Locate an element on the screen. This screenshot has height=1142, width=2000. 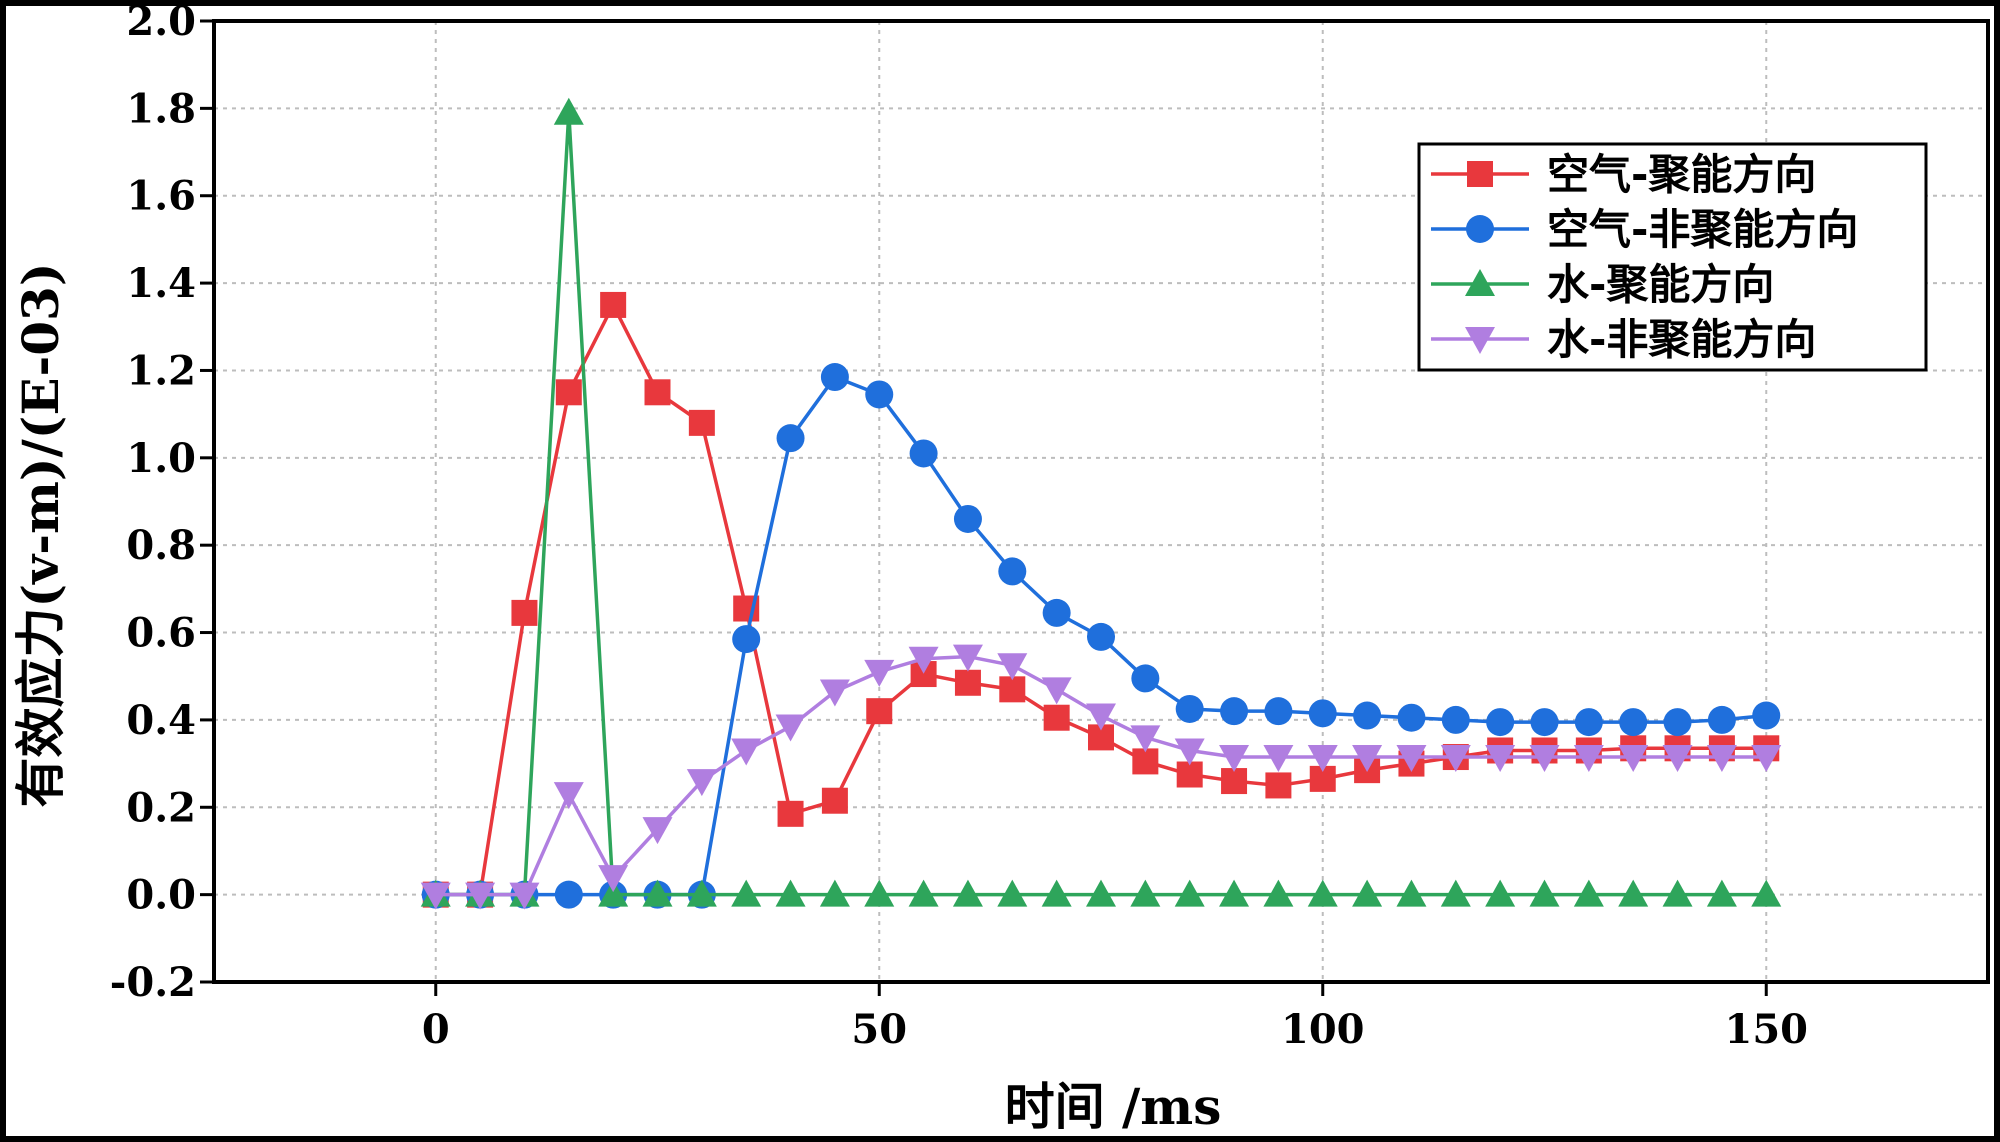
y-tick-label: 0.8 is located at coordinates (161, 545).